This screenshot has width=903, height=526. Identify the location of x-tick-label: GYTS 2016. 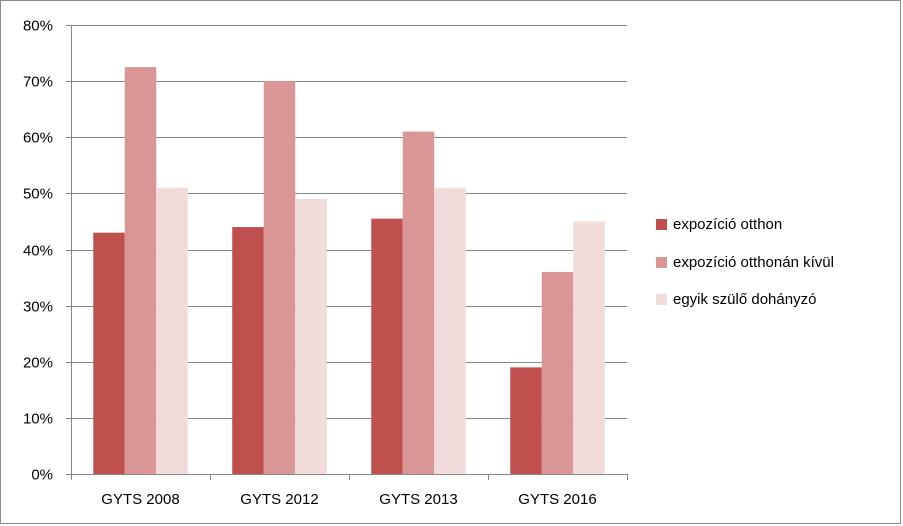
(557, 499).